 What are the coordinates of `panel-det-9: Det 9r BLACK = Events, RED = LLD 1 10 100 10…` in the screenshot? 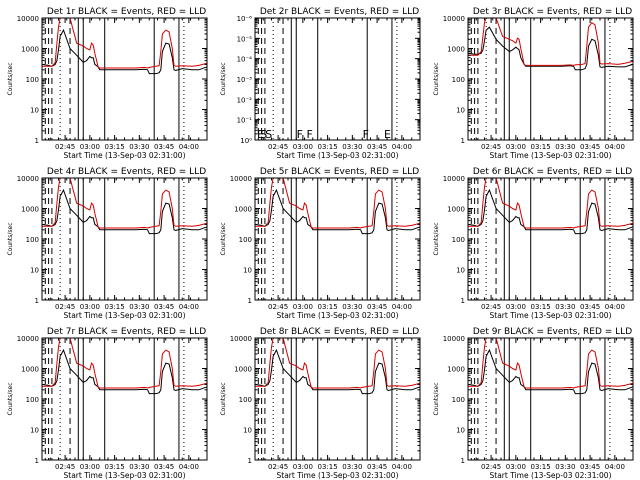 It's located at (533, 403).